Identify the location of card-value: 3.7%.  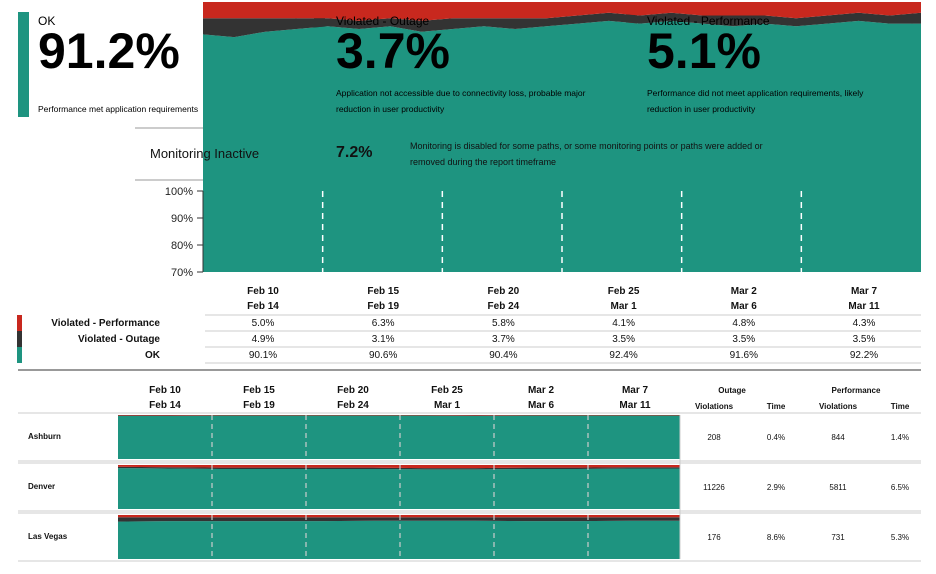
(393, 51).